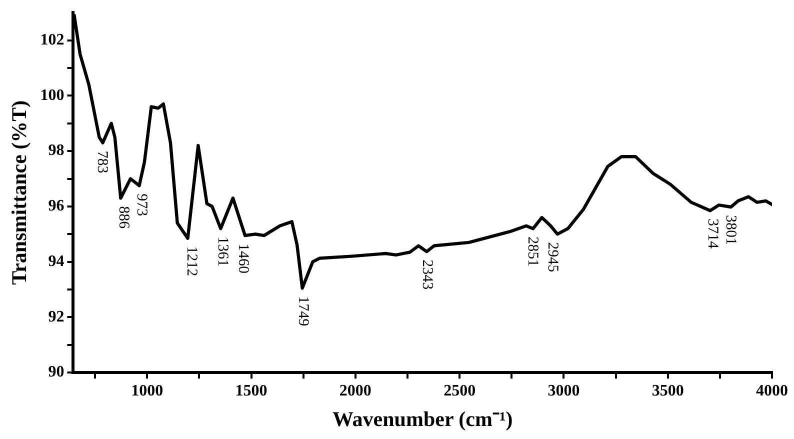 This screenshot has height=439, width=794. Describe the element at coordinates (772, 391) in the screenshot. I see `x-tick-label: 4000` at that location.